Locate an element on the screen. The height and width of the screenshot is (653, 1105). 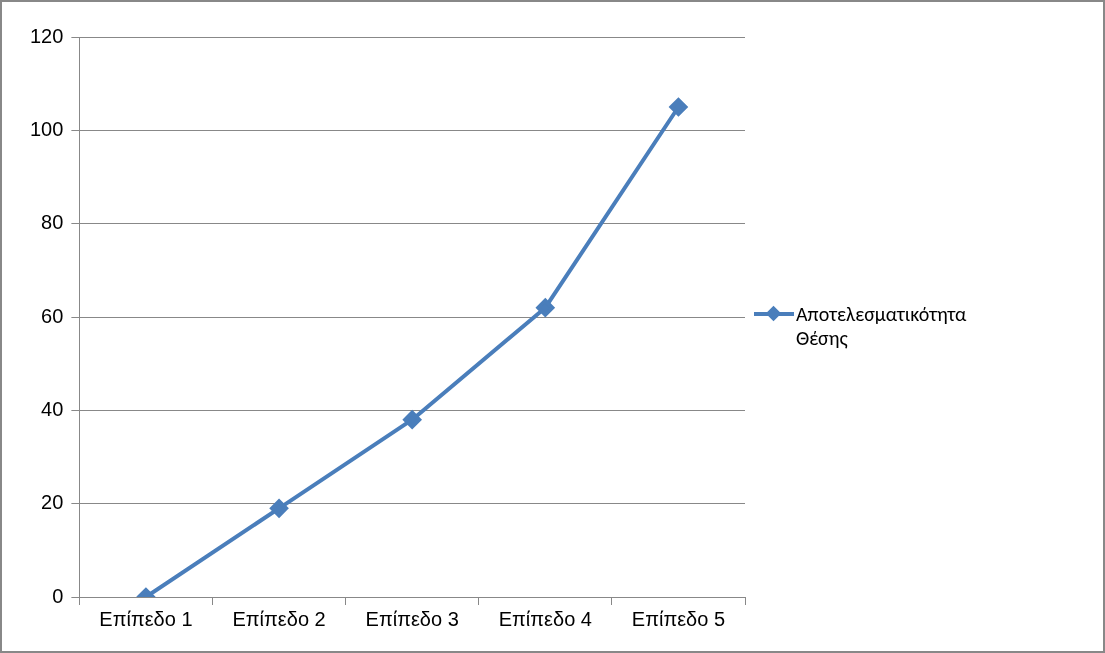
y-tick-label: 20 is located at coordinates (52, 502).